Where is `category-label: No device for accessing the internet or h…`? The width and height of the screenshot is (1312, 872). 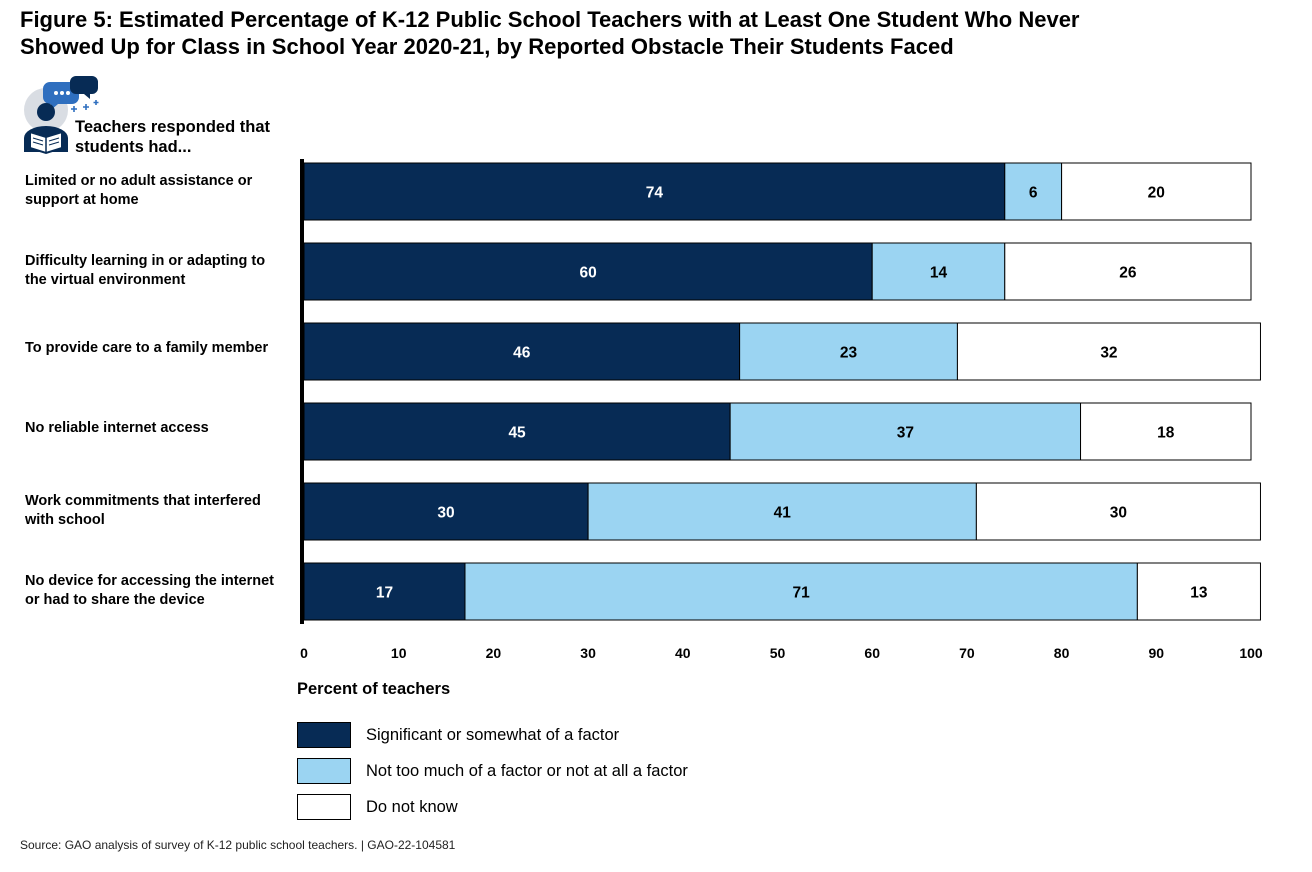
category-label: No device for accessing the internet or h… is located at coordinates (149, 590).